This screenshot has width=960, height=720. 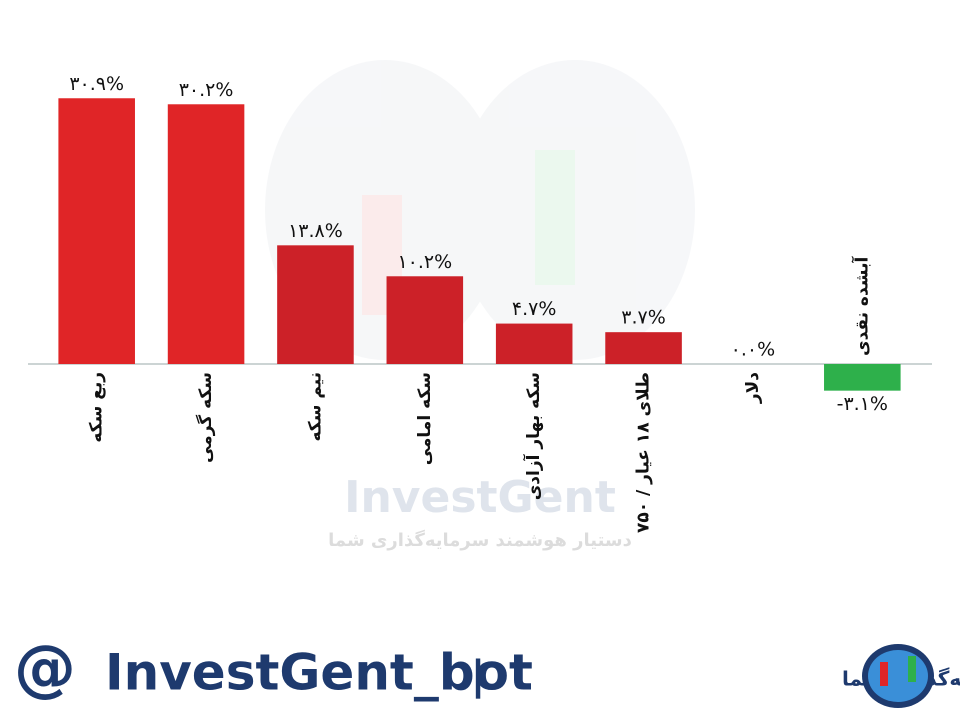 I want to click on value-label: -۳.۱%, so click(x=862, y=404).